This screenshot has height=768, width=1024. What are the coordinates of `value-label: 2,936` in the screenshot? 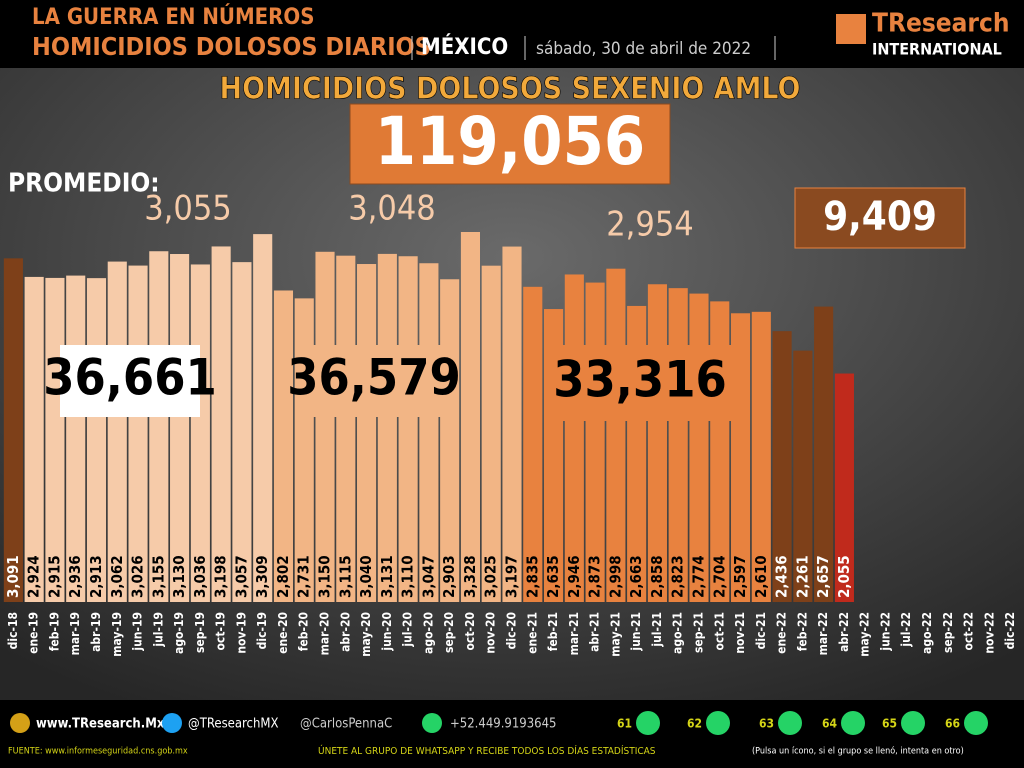 It's located at (75, 576).